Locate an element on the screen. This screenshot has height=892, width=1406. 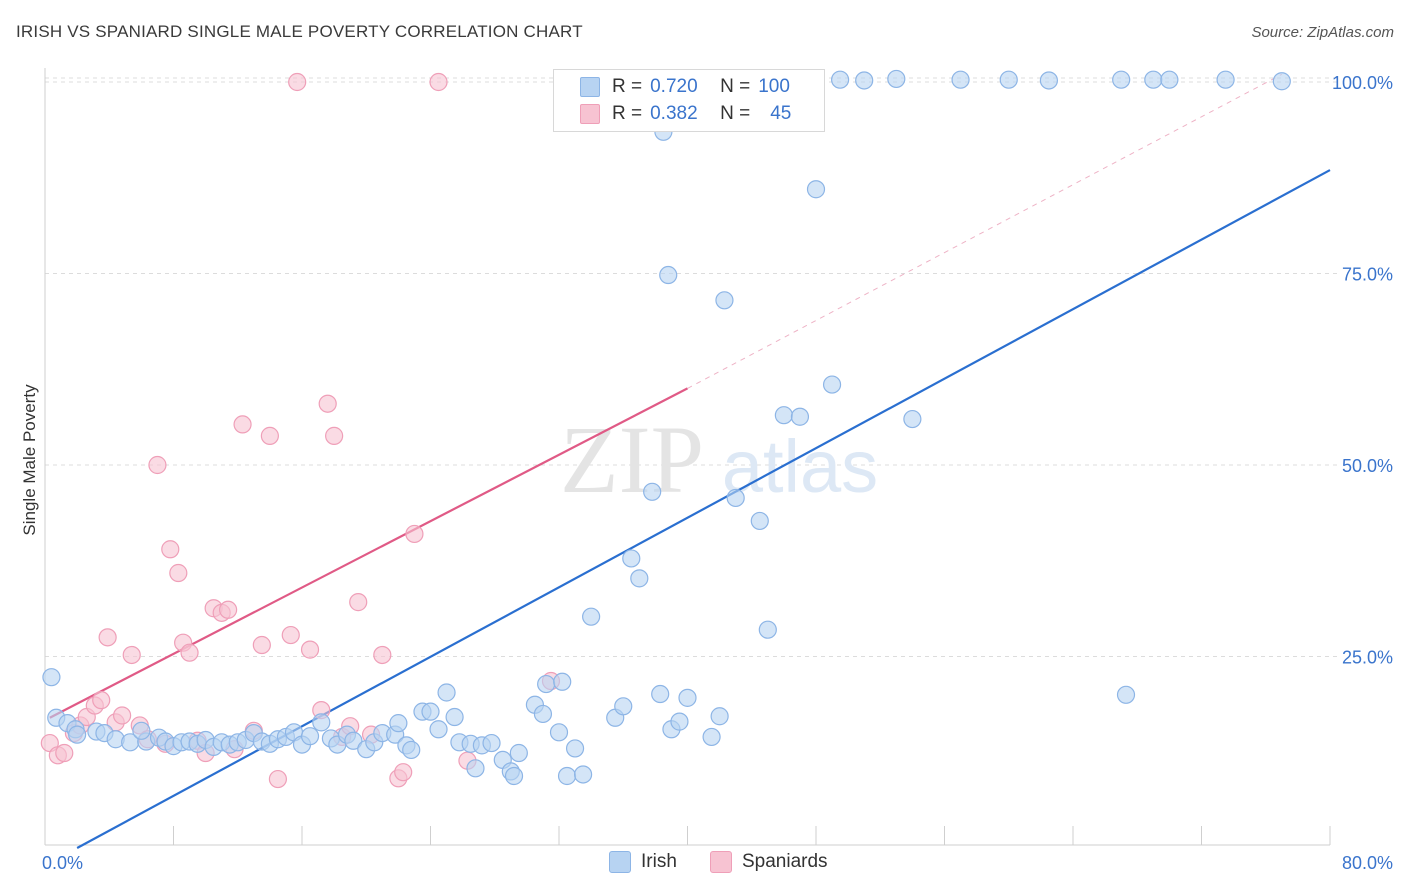
spaniards-swatch is located at coordinates (590, 114).